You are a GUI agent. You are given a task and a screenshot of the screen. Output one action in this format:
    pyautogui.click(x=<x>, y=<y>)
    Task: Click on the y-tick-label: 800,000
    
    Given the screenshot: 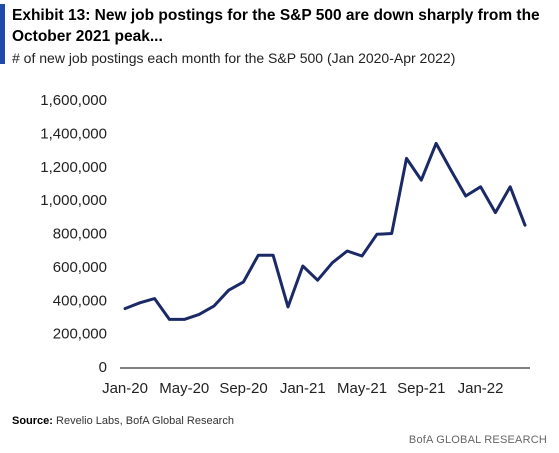 What is the action you would take?
    pyautogui.click(x=80, y=234)
    